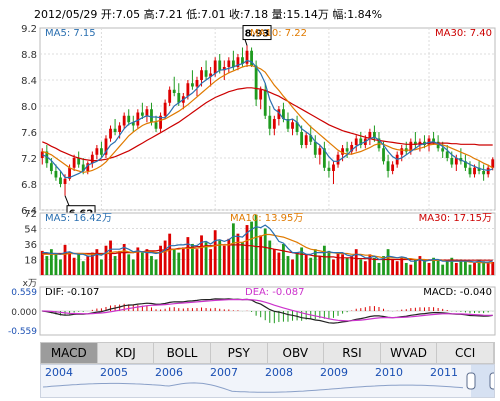  What do you see at coordinates (24, 293) in the screenshot?
I see `macd-y-tick-label: 0.559` at bounding box center [24, 293].